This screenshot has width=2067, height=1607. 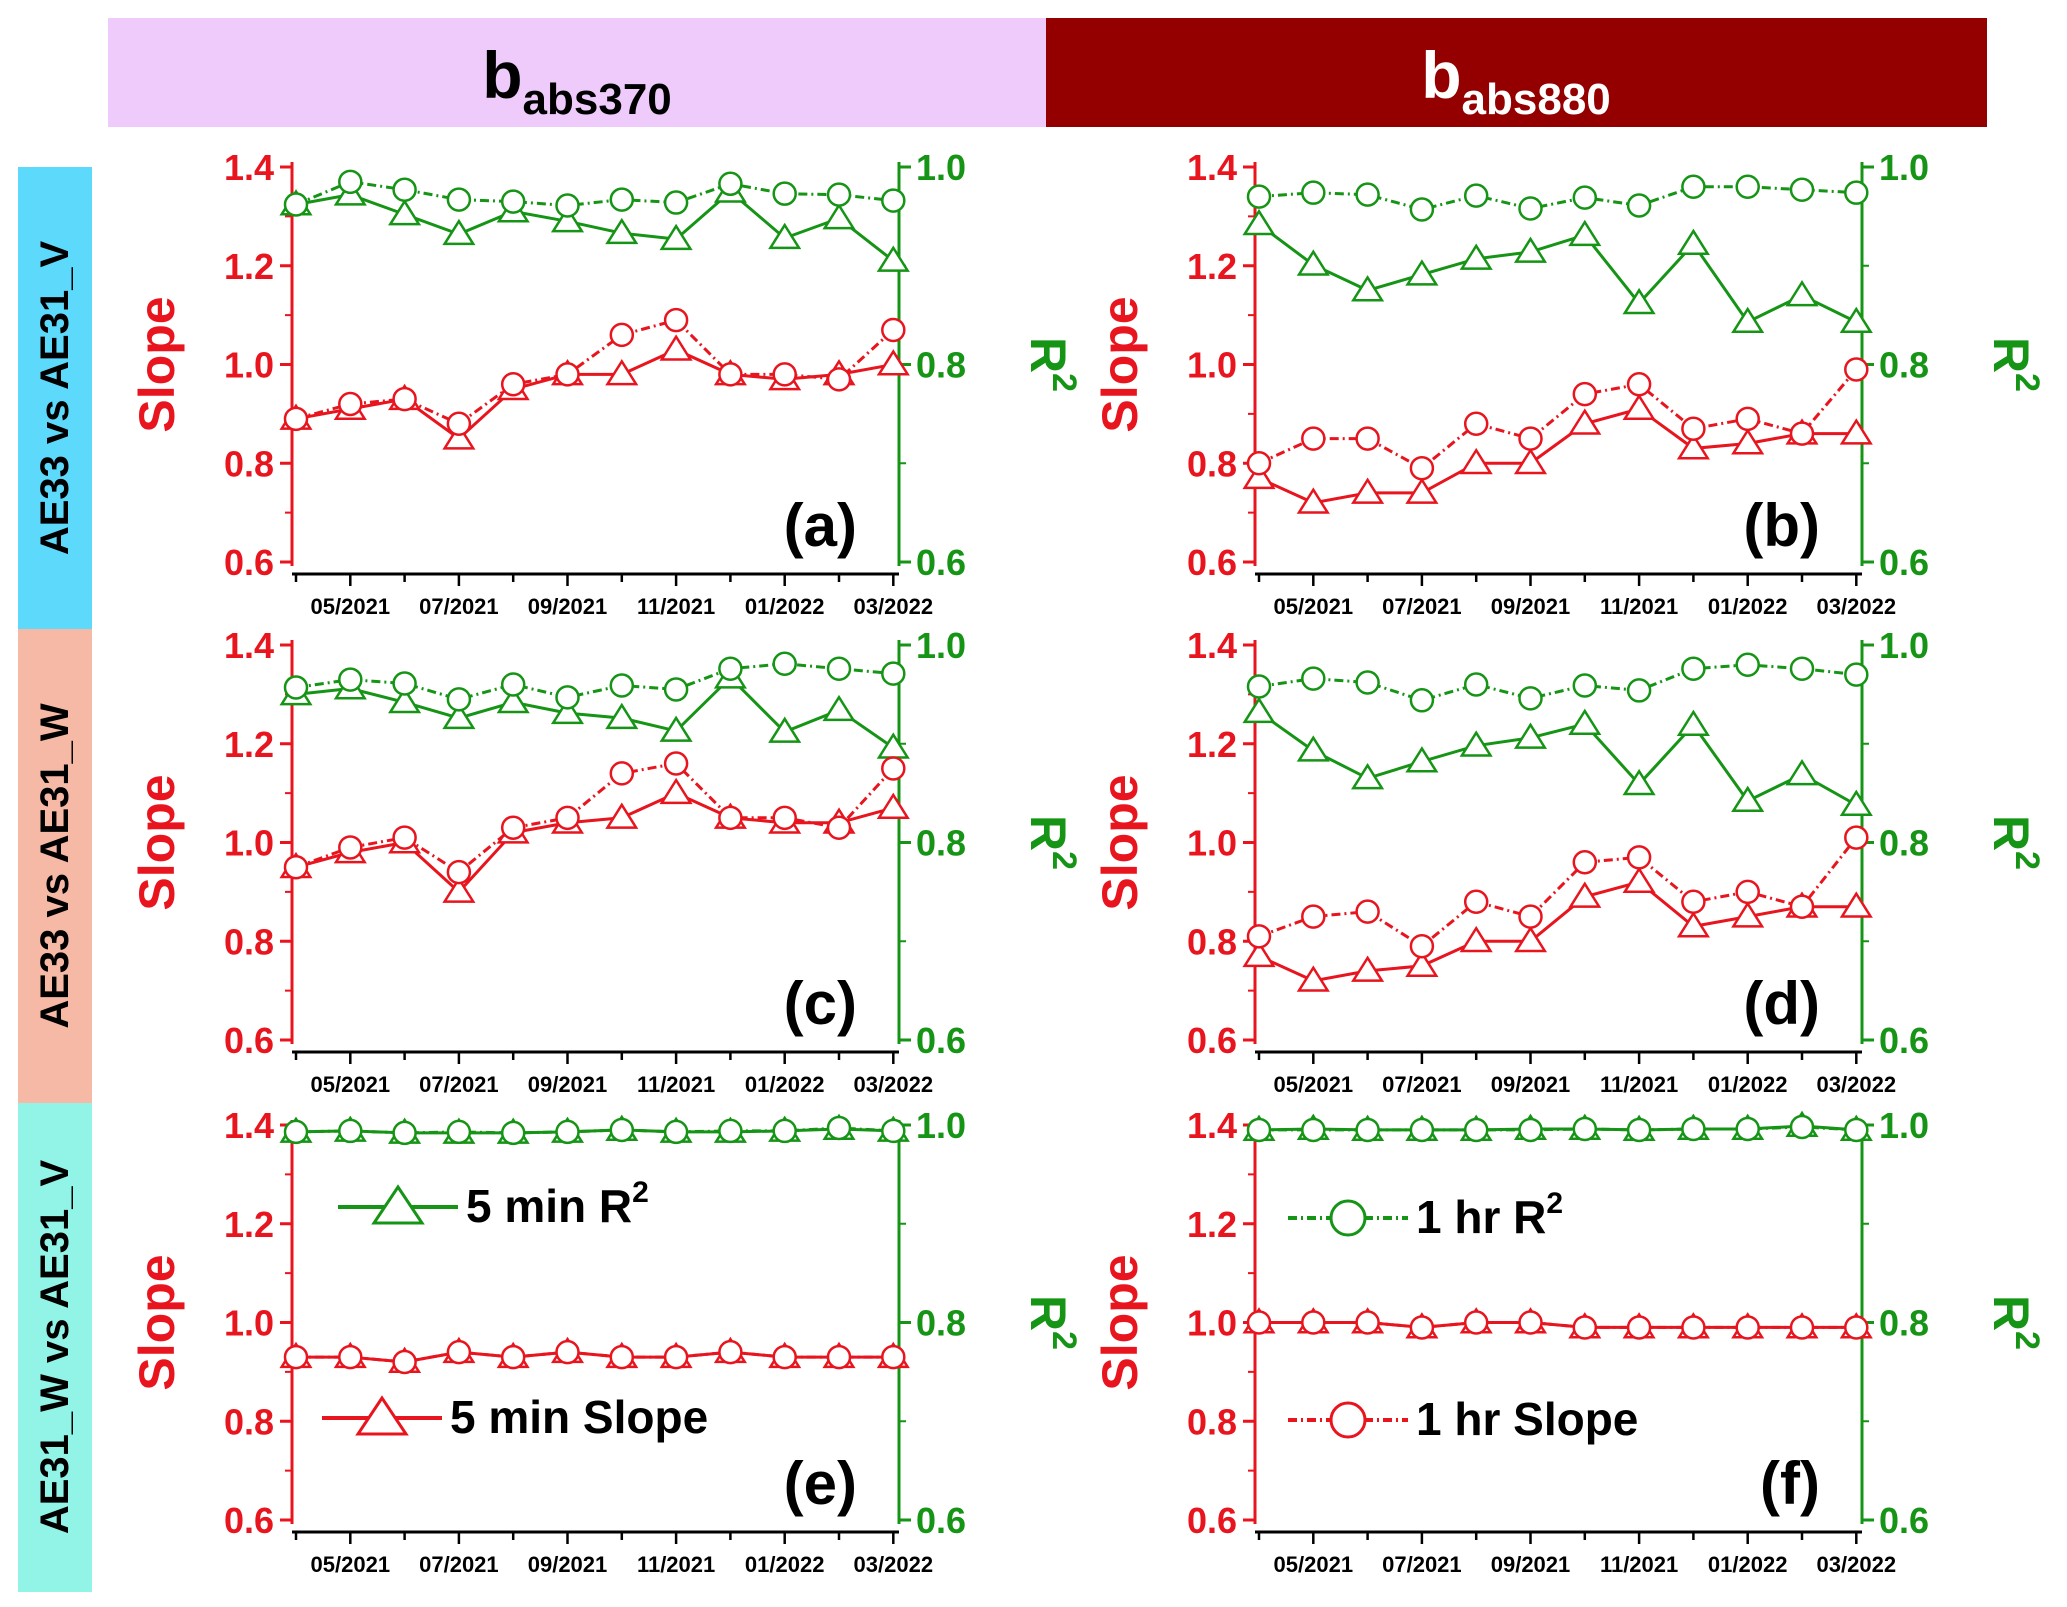 What do you see at coordinates (1051, 364) in the screenshot?
I see `right-axis-title: R2` at bounding box center [1051, 364].